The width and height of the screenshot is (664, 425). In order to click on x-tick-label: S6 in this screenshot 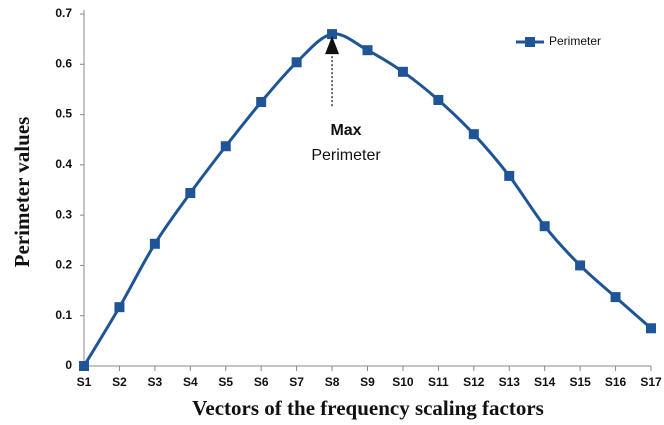, I will do `click(261, 382)`.